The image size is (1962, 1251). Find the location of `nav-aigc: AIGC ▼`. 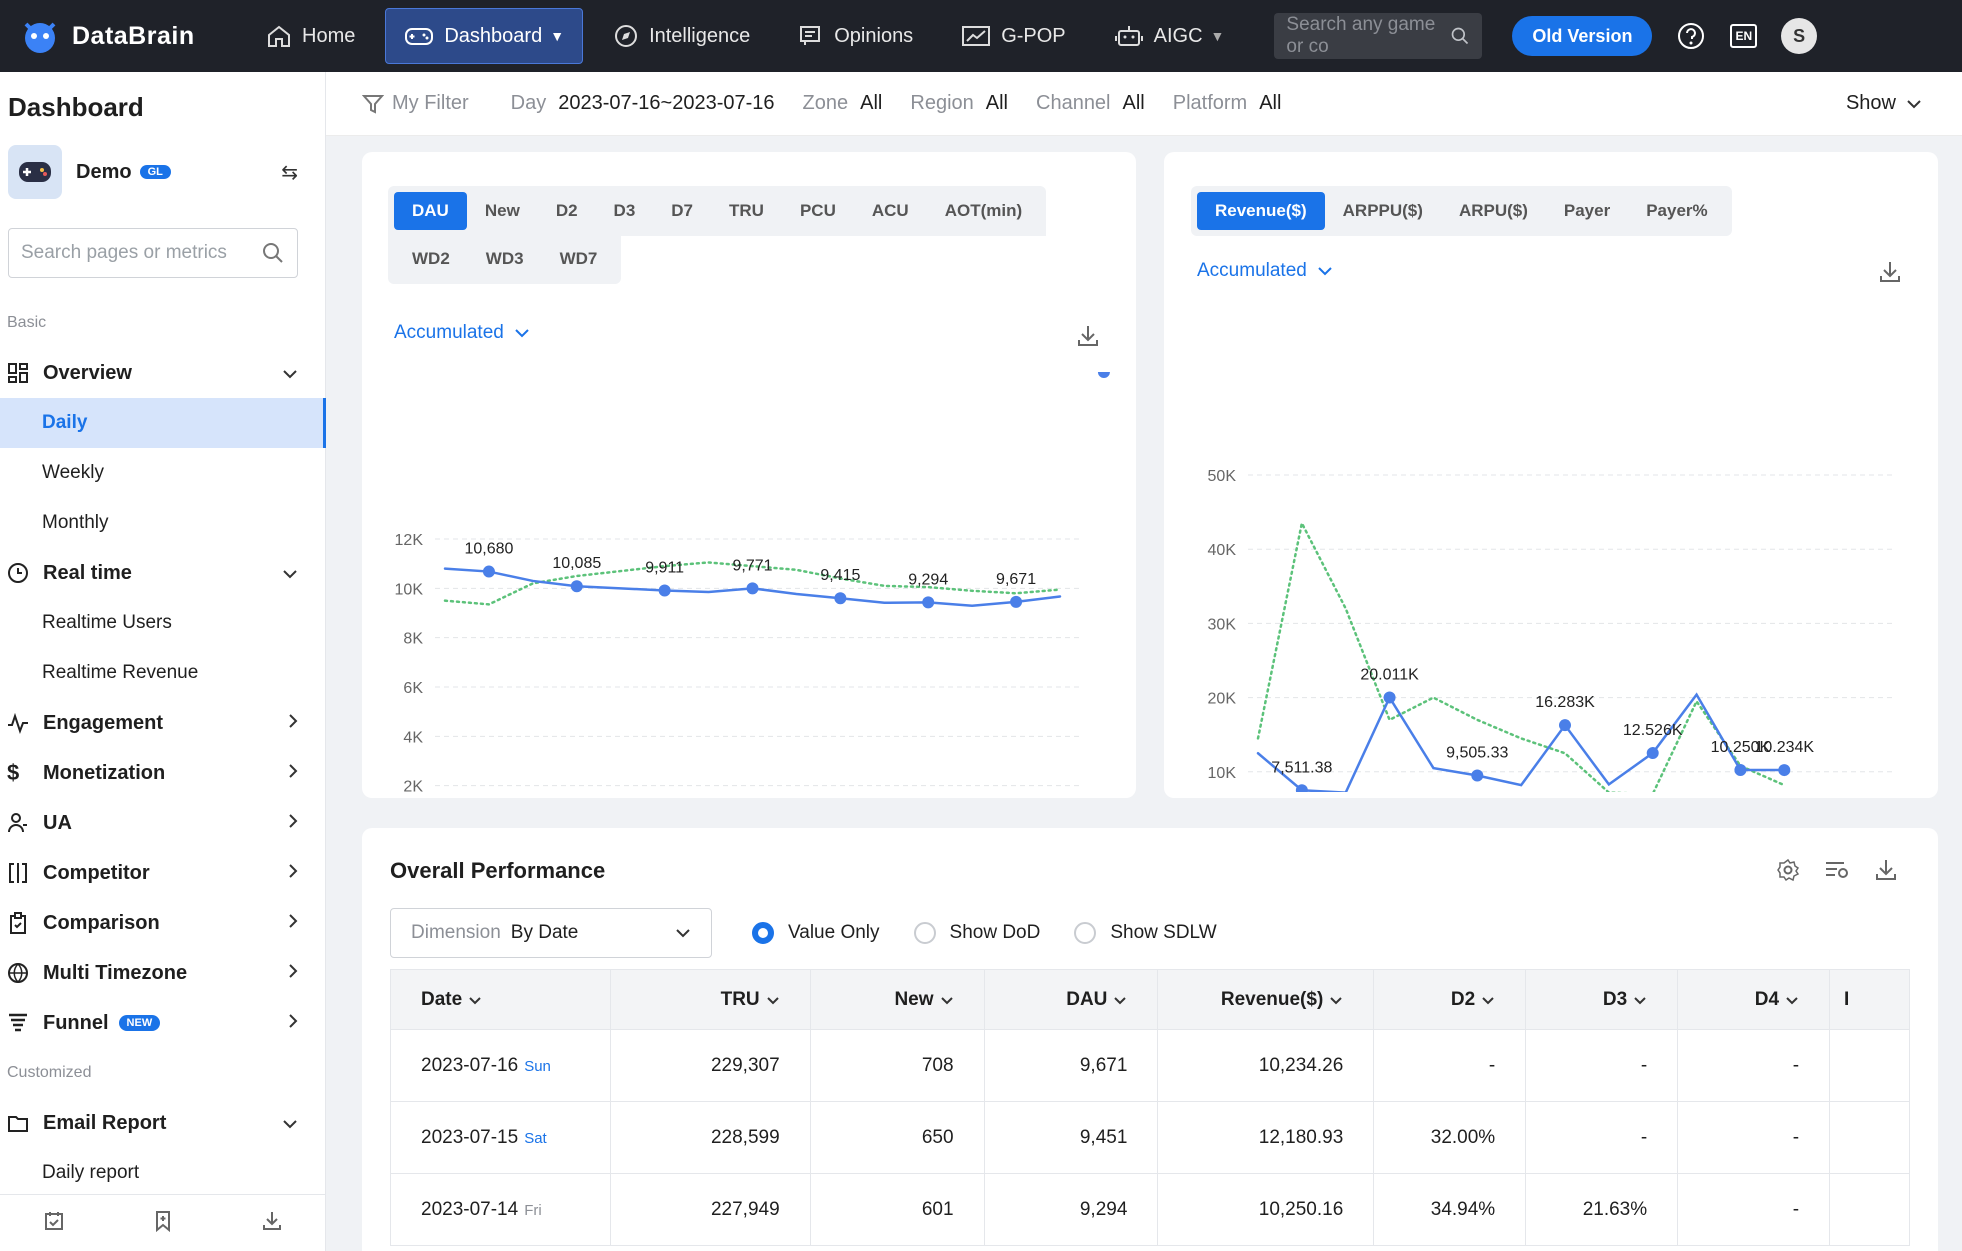

nav-aigc: AIGC ▼ is located at coordinates (1169, 36).